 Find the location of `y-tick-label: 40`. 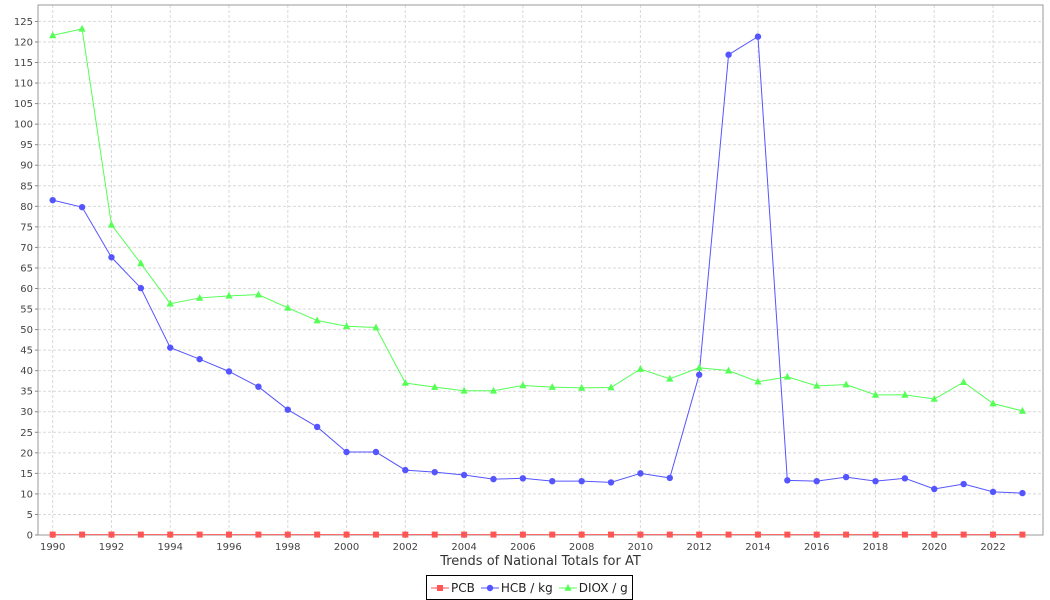

y-tick-label: 40 is located at coordinates (26, 371).